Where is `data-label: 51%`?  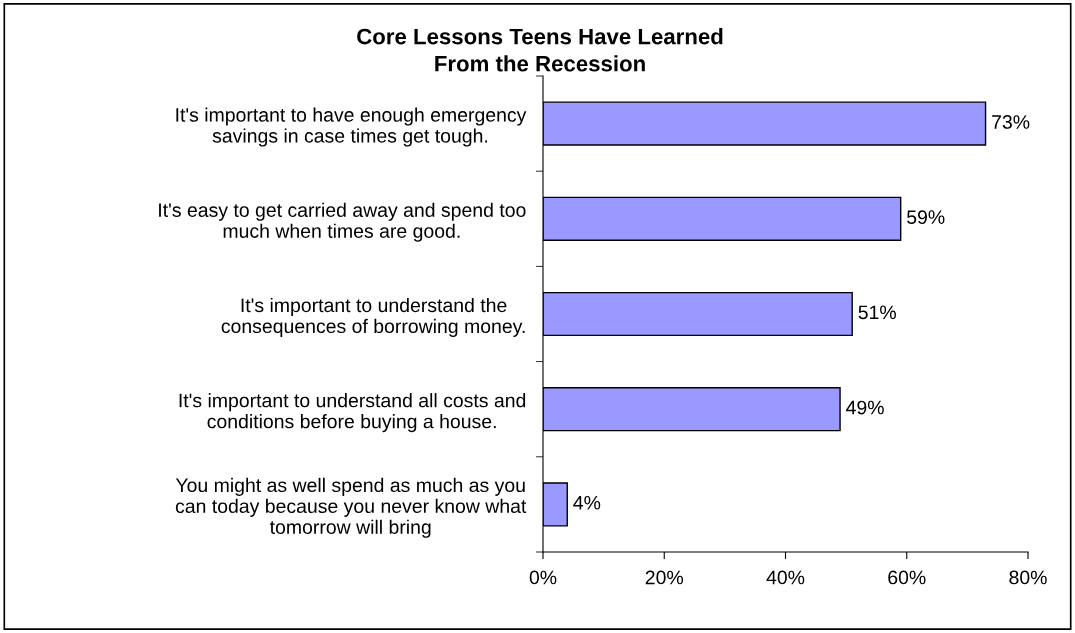
data-label: 51% is located at coordinates (877, 312).